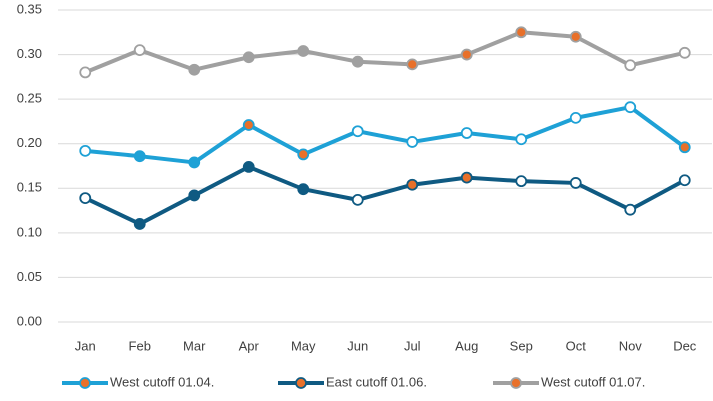 This screenshot has height=401, width=713. I want to click on x-tick-label: Apr, so click(249, 345).